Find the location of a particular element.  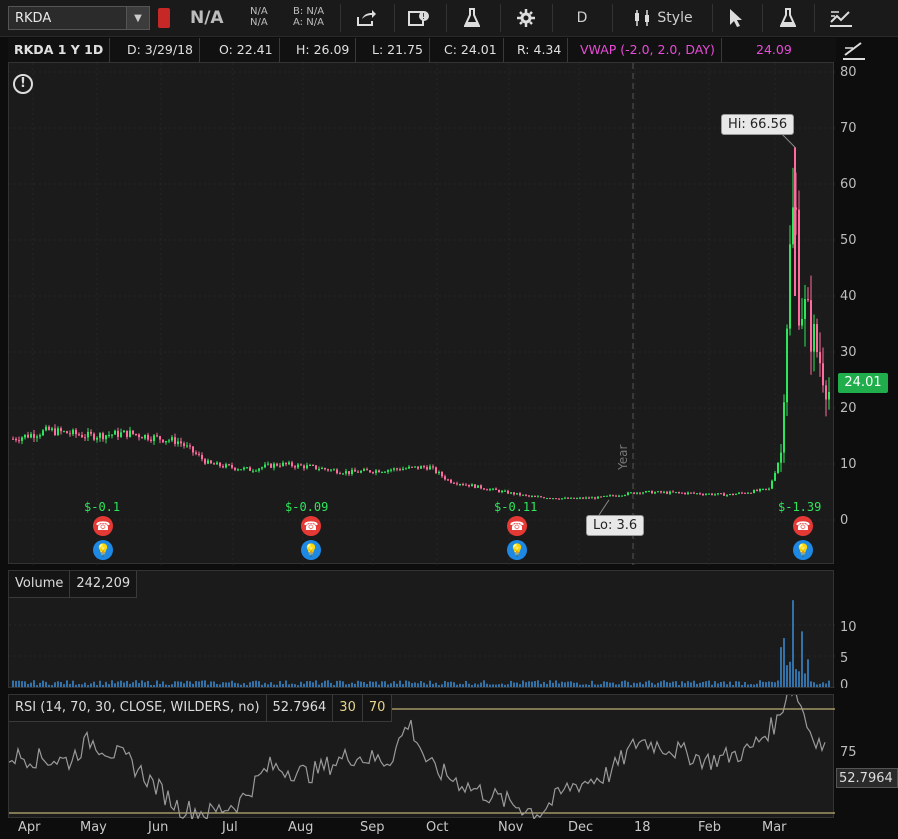

eps-label: $-0.1 is located at coordinates (102, 507).